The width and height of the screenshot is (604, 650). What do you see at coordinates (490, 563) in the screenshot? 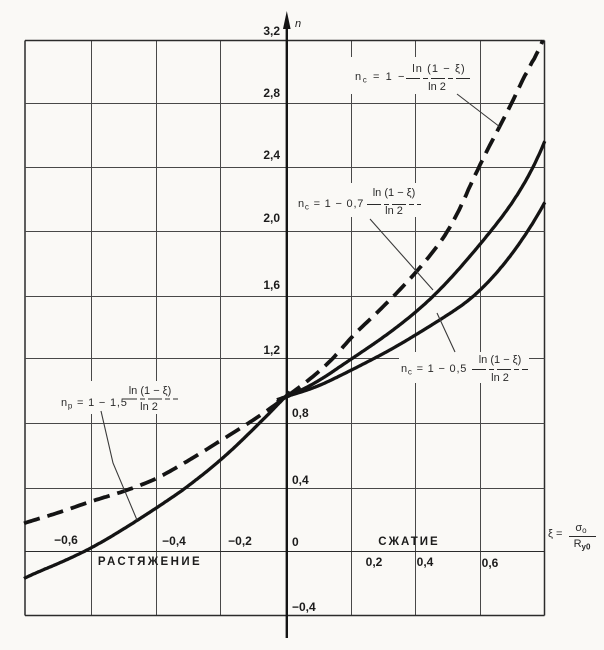
I see `svg-text: 0,6` at bounding box center [490, 563].